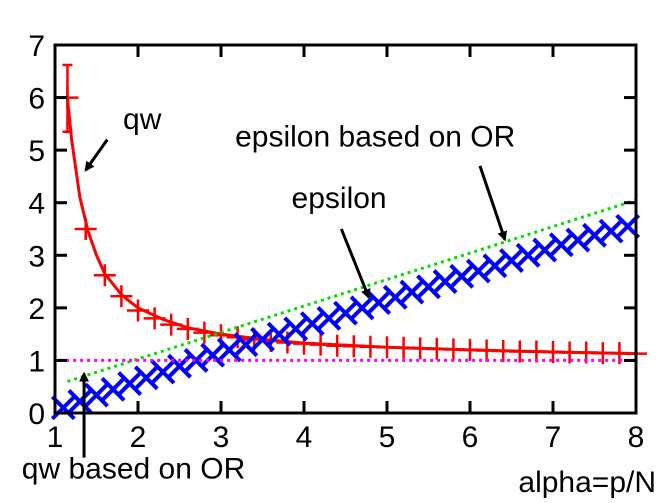  I want to click on qw-annotation: qw, so click(142, 119).